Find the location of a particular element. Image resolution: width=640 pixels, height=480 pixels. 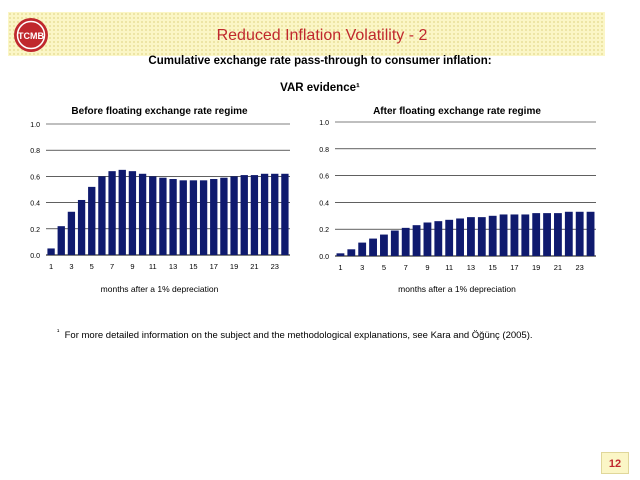

logo-letters: TCMB is located at coordinates (31, 36).